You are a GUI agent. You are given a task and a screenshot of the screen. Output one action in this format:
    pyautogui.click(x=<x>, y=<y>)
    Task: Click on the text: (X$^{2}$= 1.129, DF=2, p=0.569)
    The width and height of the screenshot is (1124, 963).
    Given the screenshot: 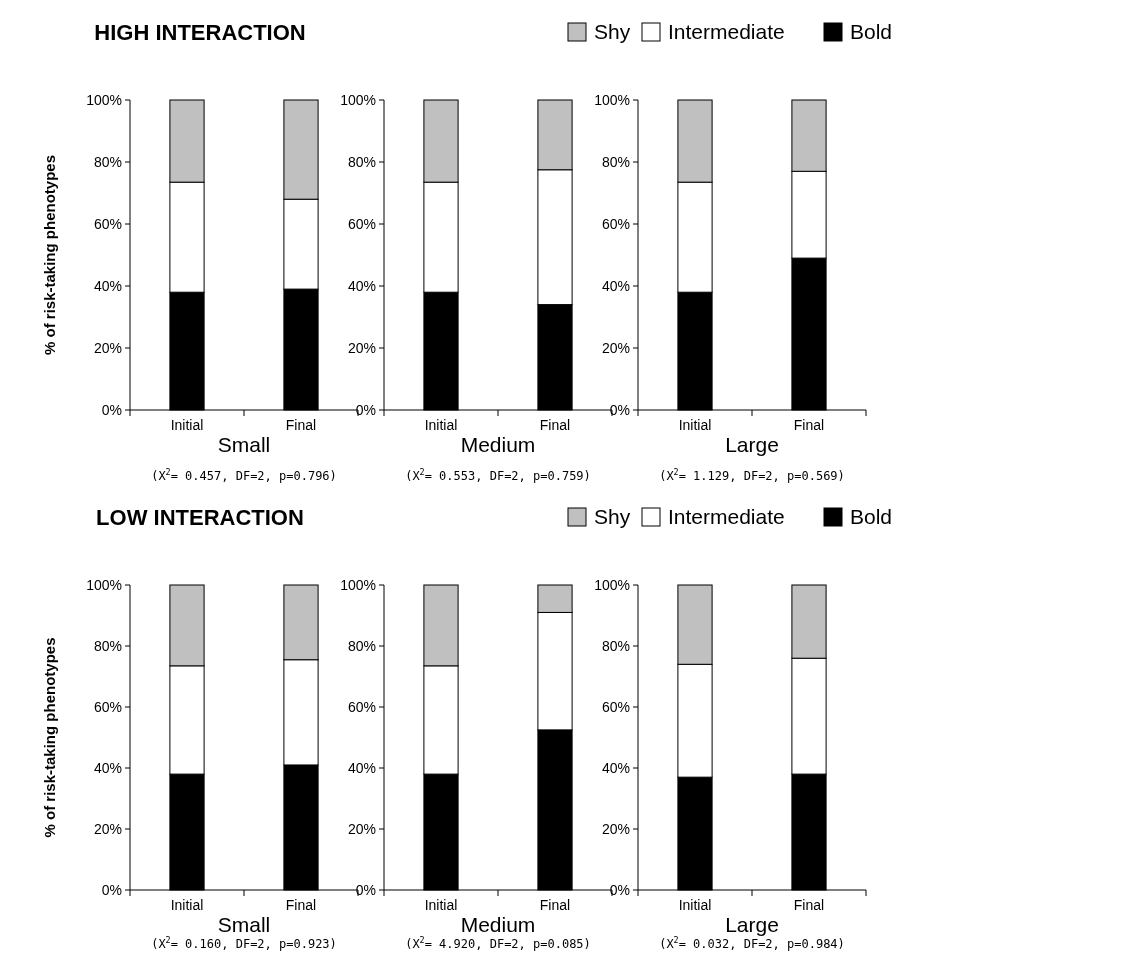 What is the action you would take?
    pyautogui.click(x=752, y=475)
    